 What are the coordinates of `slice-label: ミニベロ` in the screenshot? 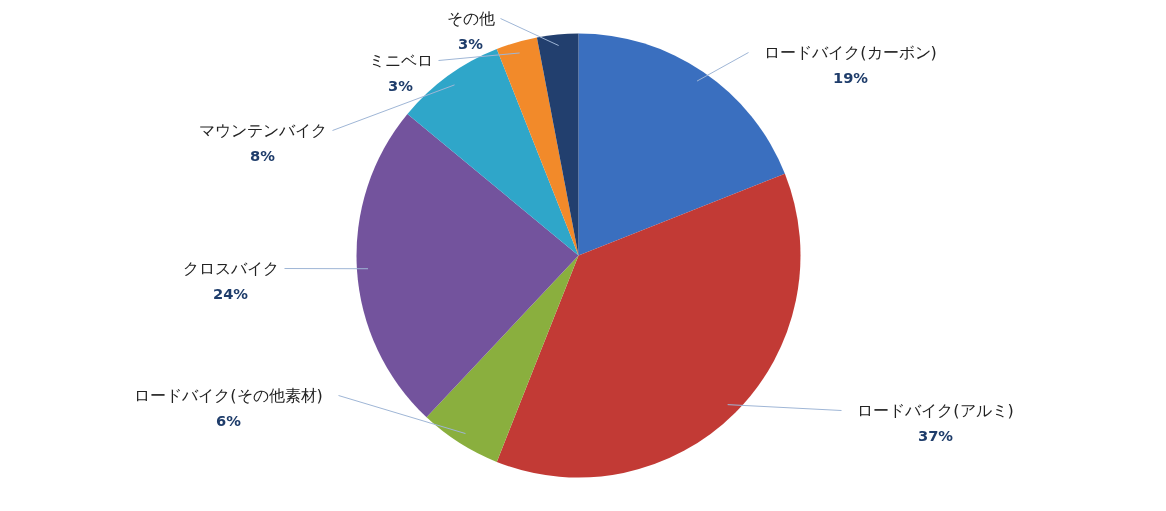 It's located at (400, 60).